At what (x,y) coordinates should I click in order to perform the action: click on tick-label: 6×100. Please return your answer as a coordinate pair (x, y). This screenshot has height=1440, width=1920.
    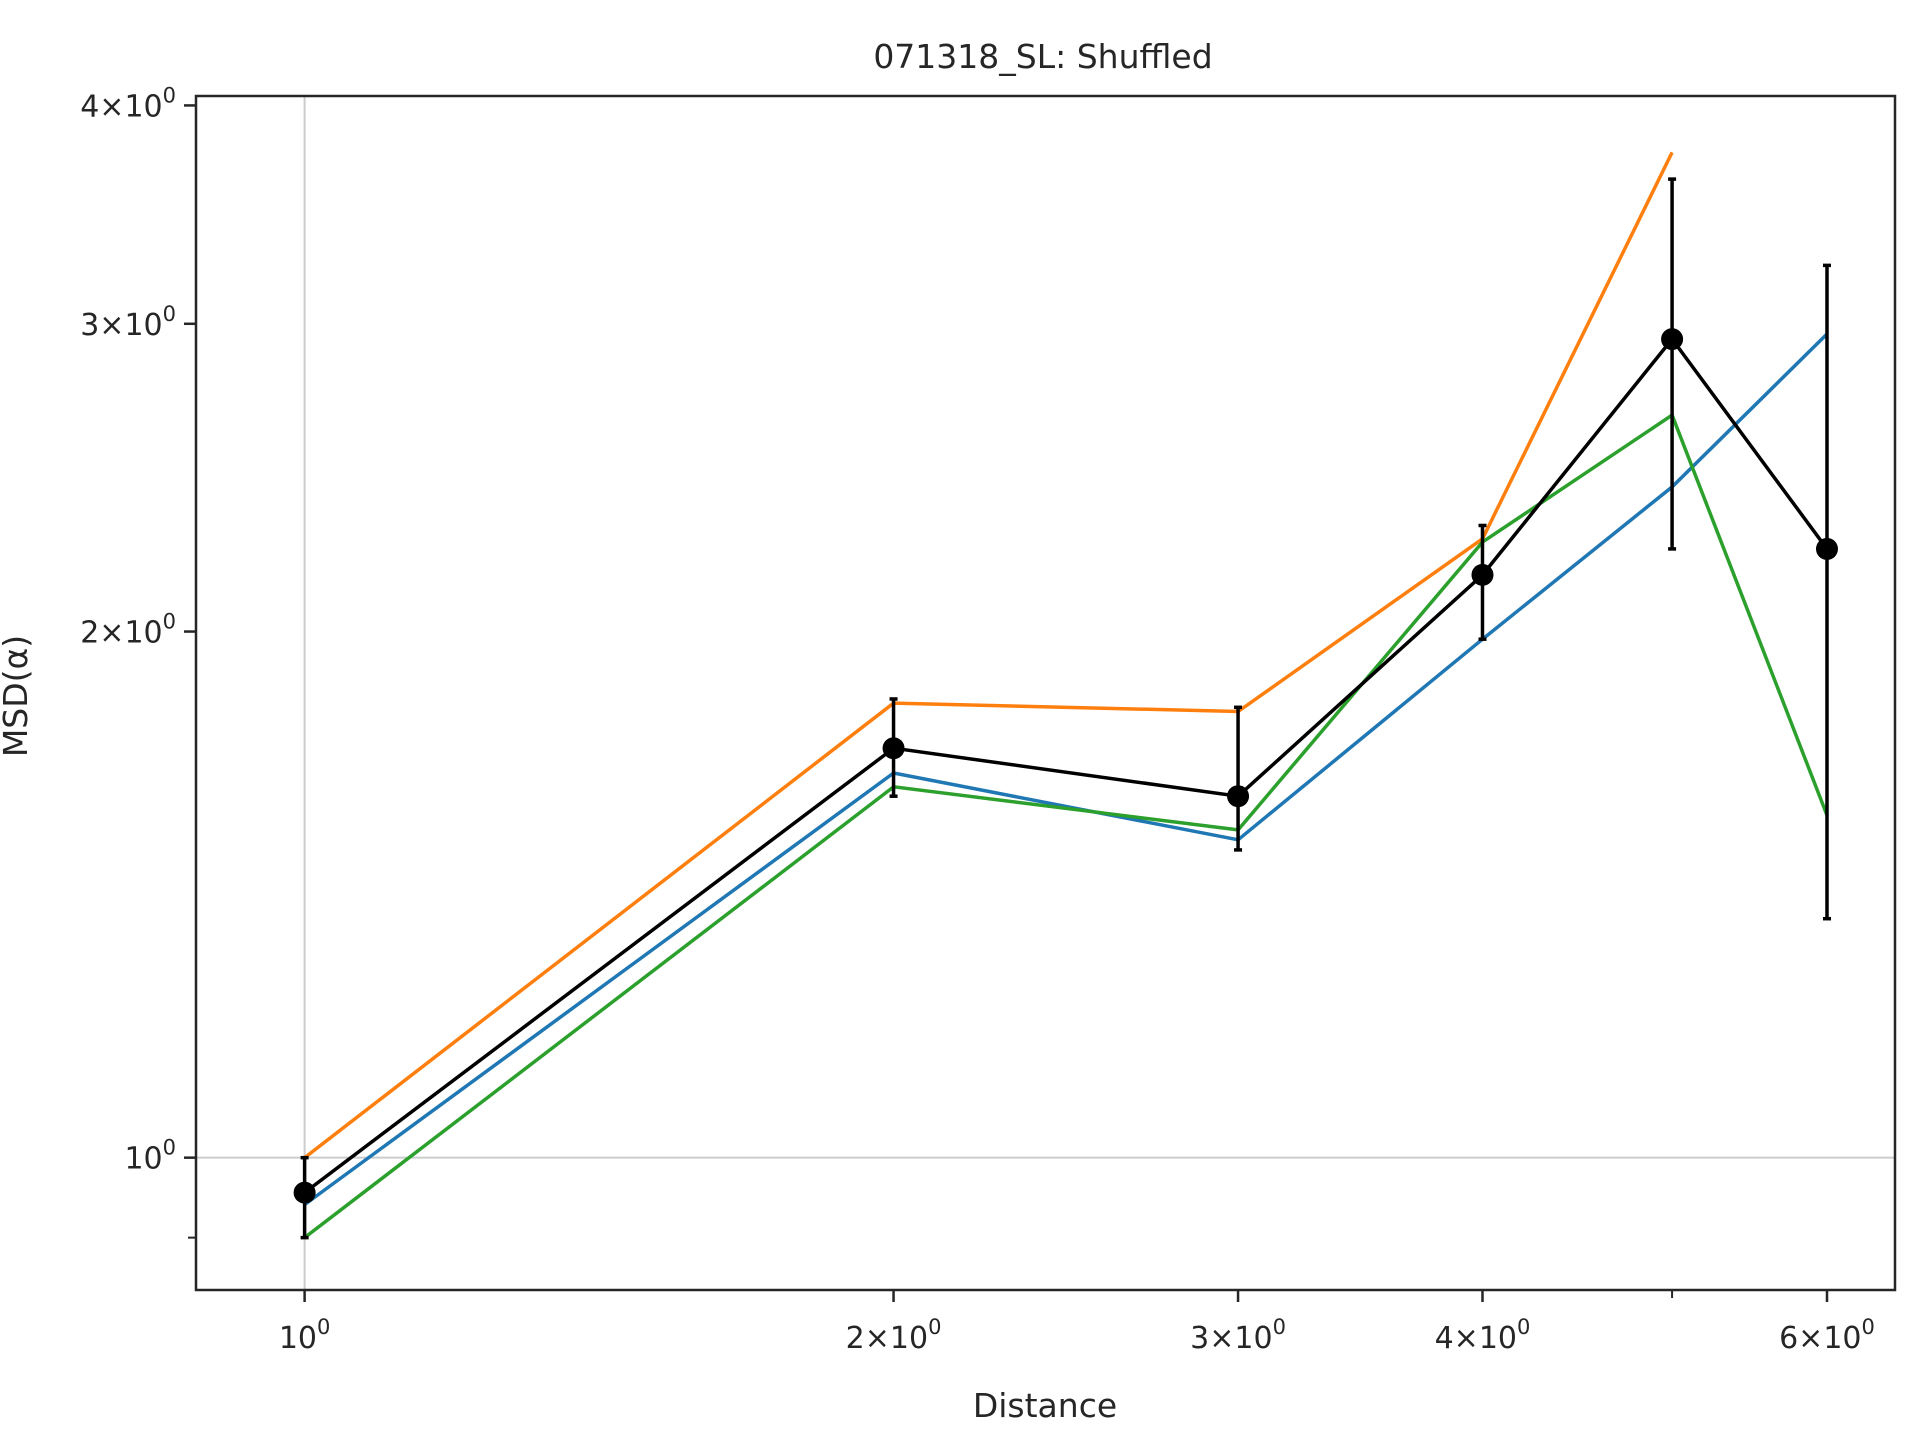
    Looking at the image, I should click on (1827, 1335).